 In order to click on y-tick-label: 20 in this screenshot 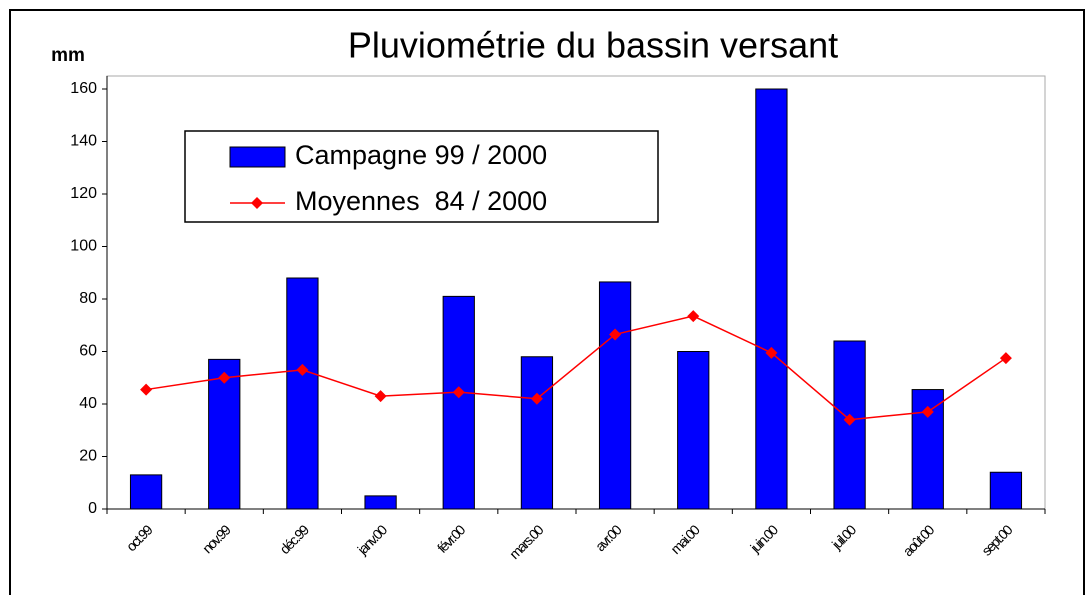, I will do `click(88, 456)`.